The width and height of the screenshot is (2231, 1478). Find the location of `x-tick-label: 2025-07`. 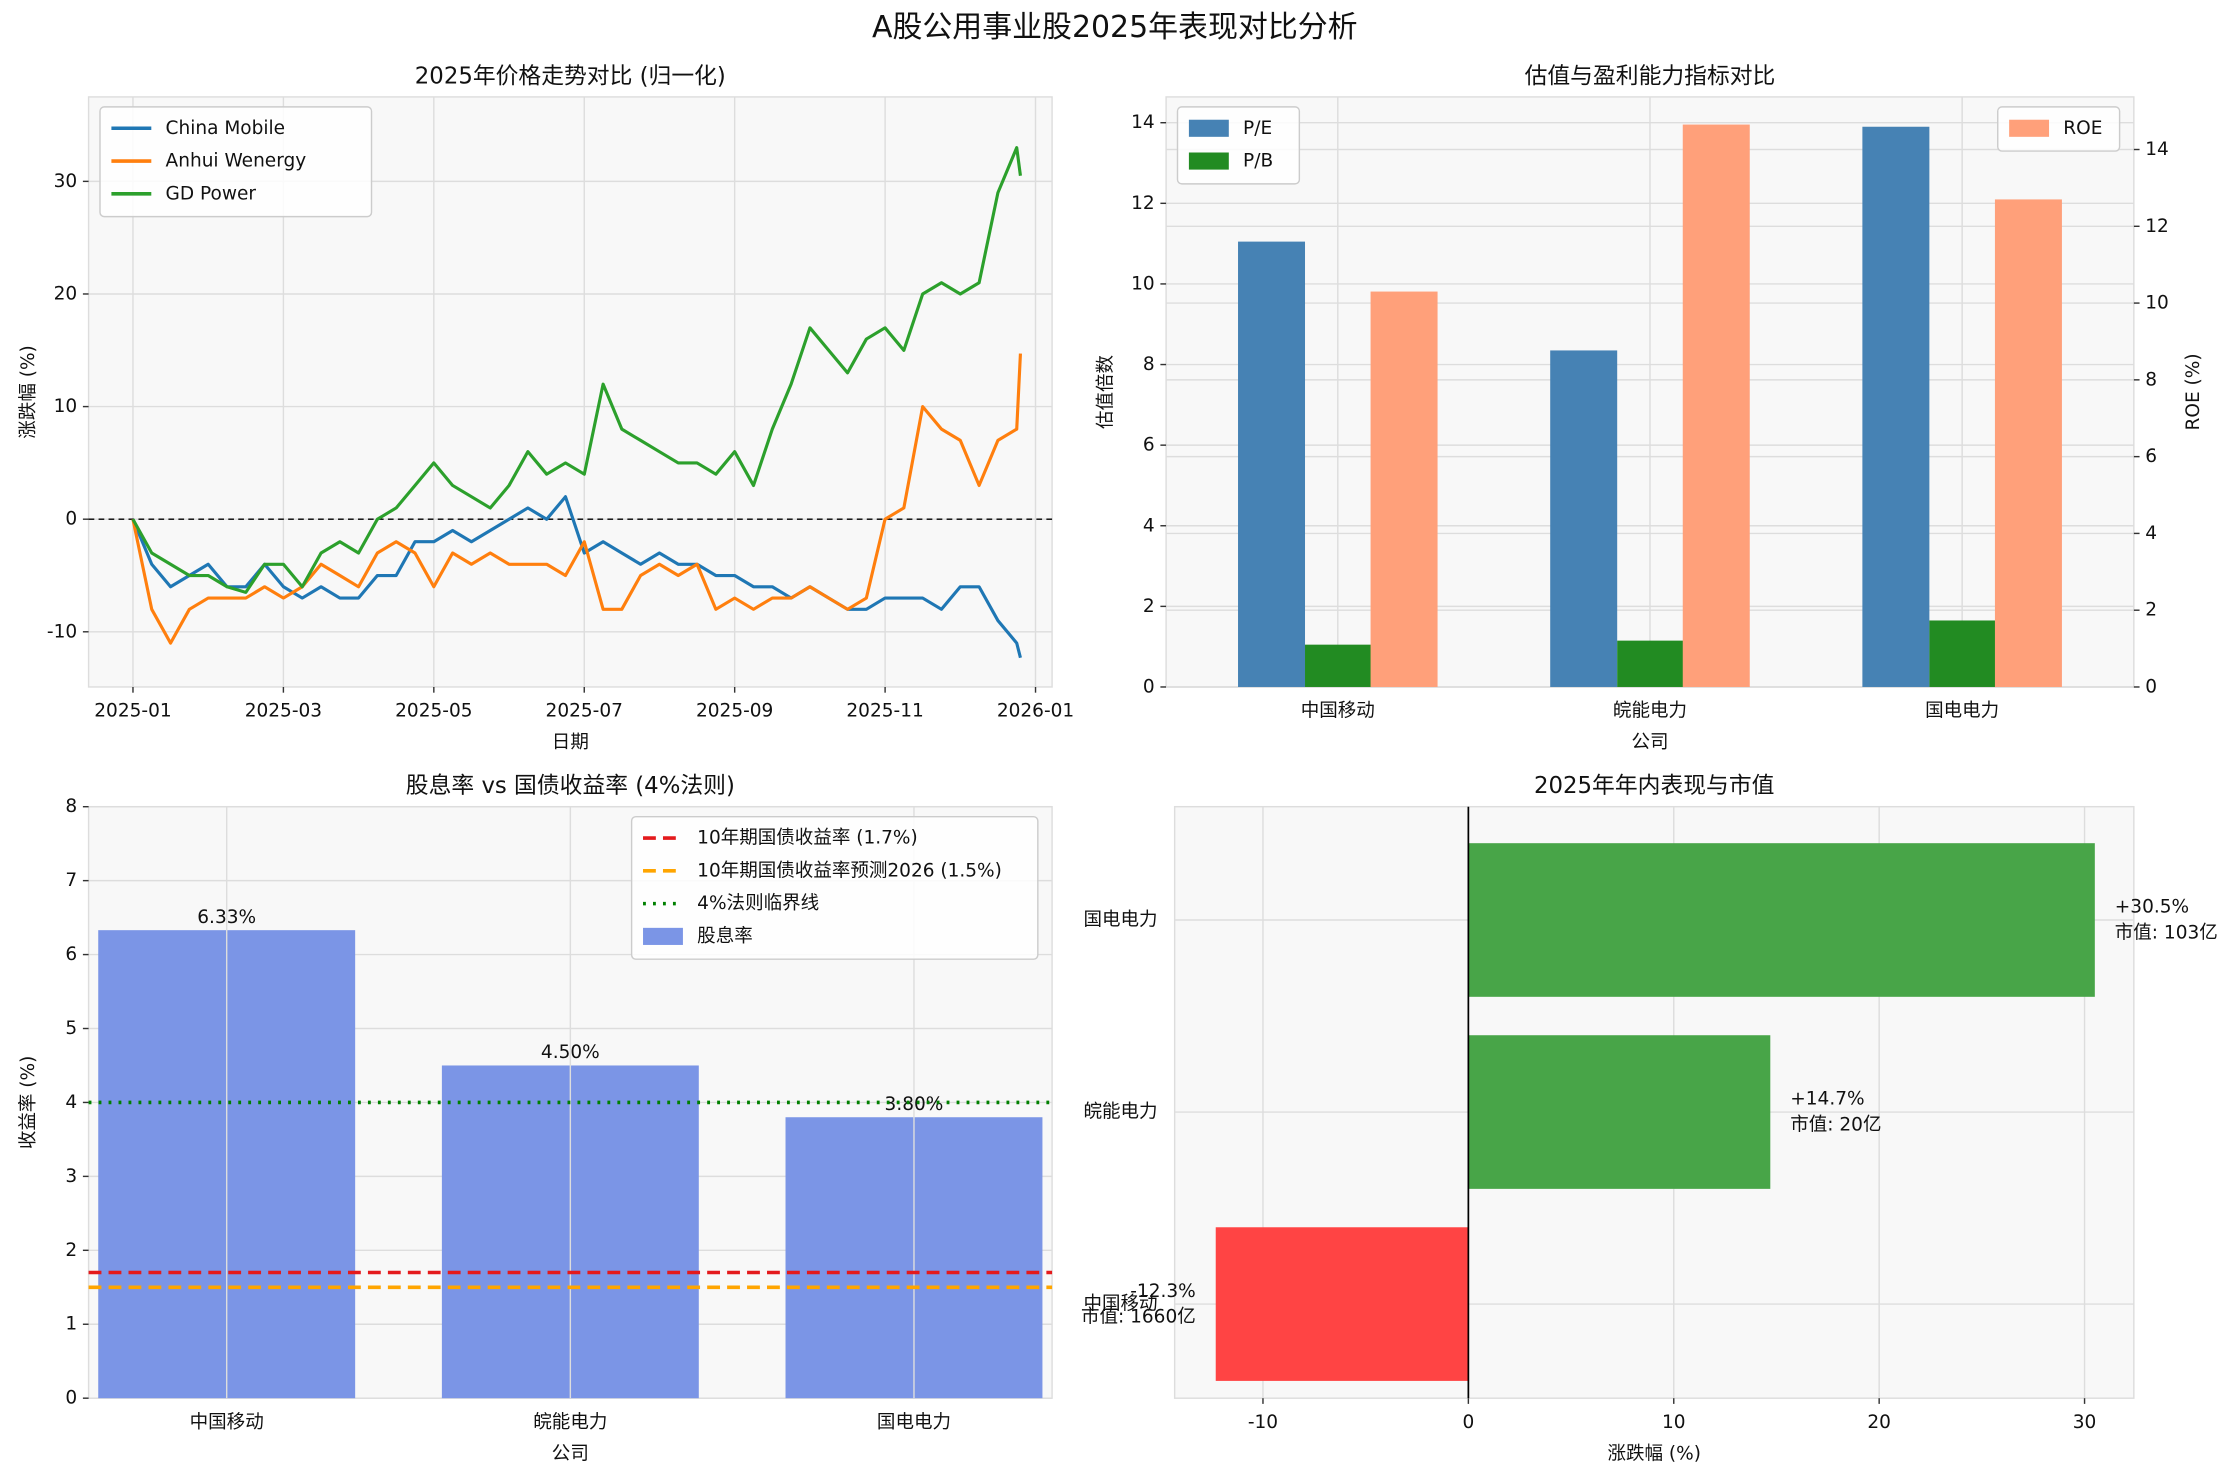

x-tick-label: 2025-07 is located at coordinates (584, 711).